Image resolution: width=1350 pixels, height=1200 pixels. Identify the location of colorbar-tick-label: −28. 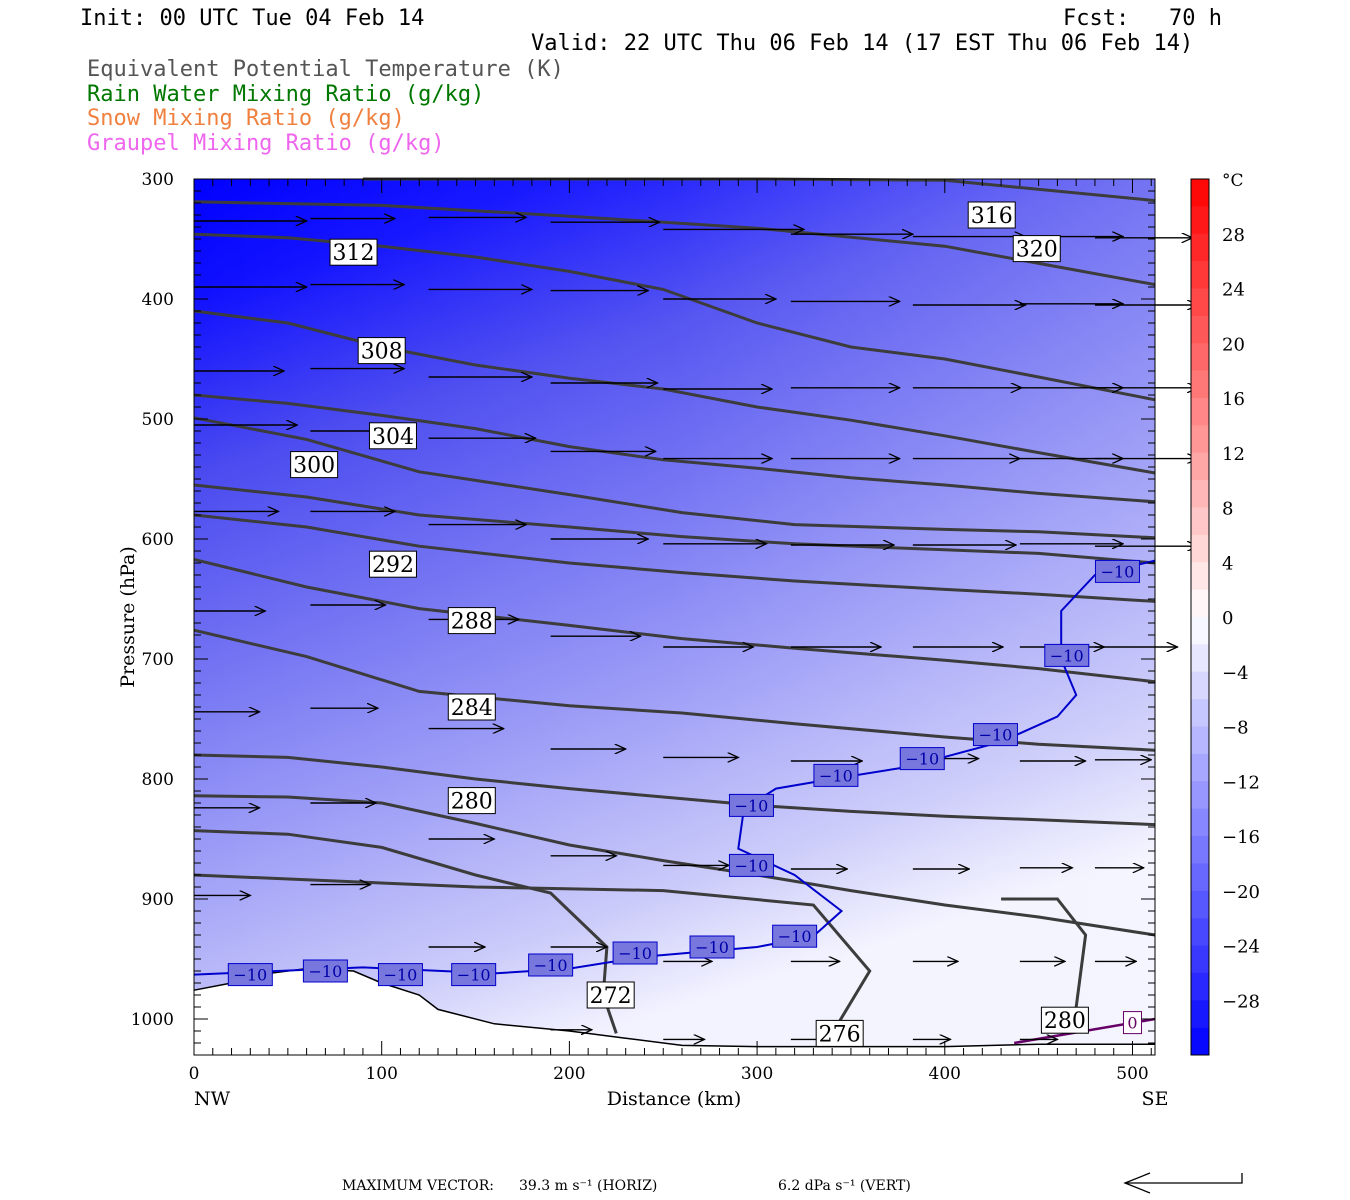
(1241, 1001).